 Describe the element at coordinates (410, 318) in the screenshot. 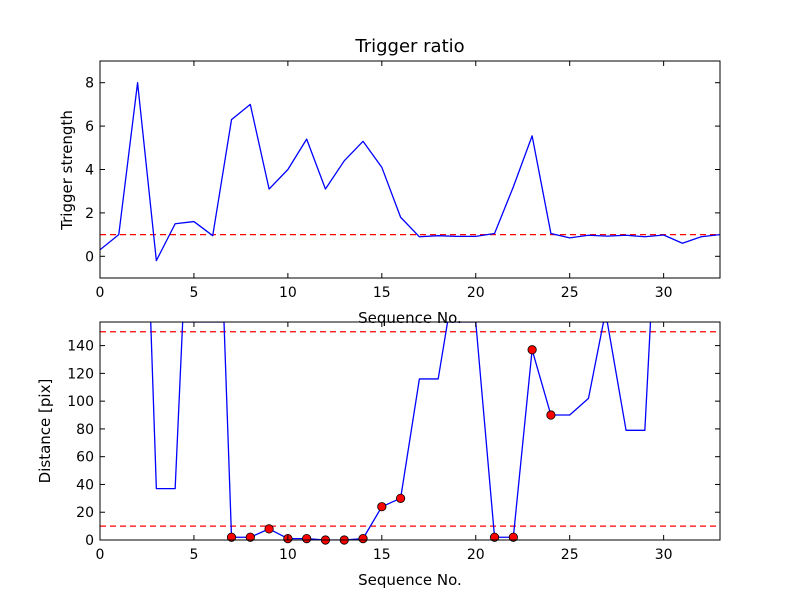

I see `trigger-x-axis-label: Sequence No.` at that location.